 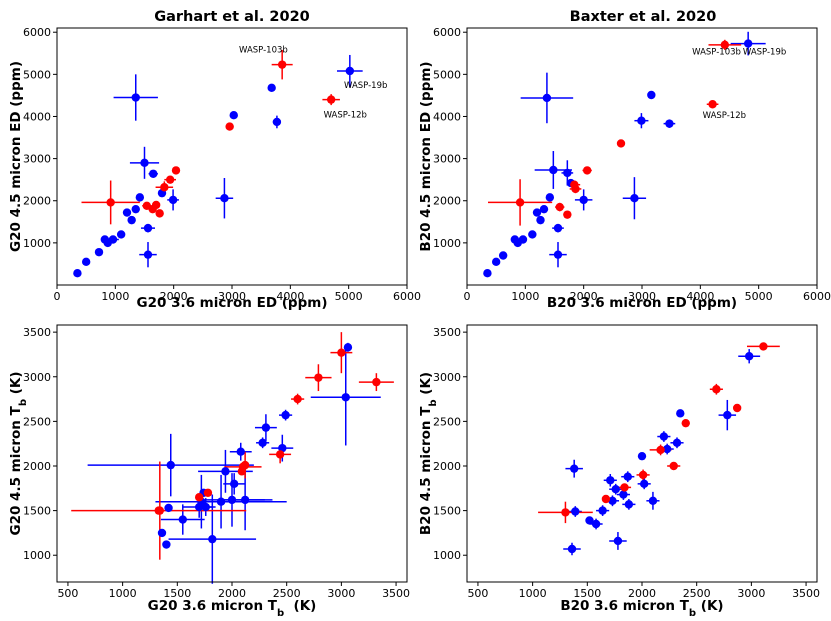 I want to click on y-axis-label: B20 4.5 micron Tb (K), so click(x=428, y=453).